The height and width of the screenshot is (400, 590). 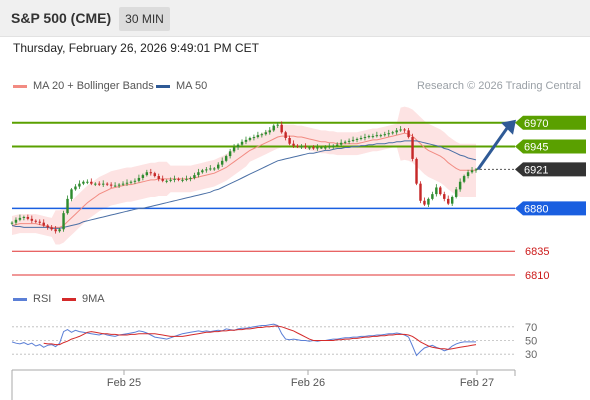 What do you see at coordinates (498, 86) in the screenshot?
I see `credit: Research © 2026 Trading Central` at bounding box center [498, 86].